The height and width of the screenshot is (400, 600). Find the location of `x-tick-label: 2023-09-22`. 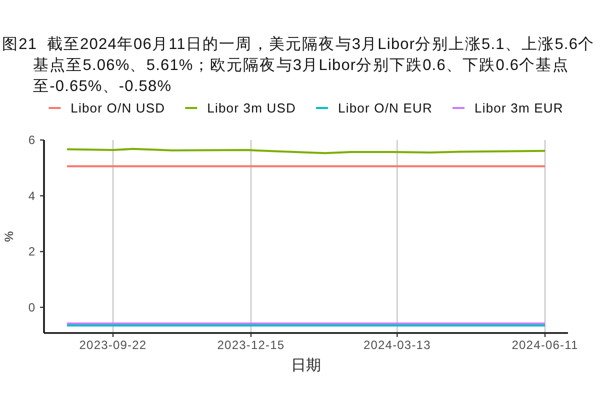

x-tick-label: 2023-09-22 is located at coordinates (113, 345).